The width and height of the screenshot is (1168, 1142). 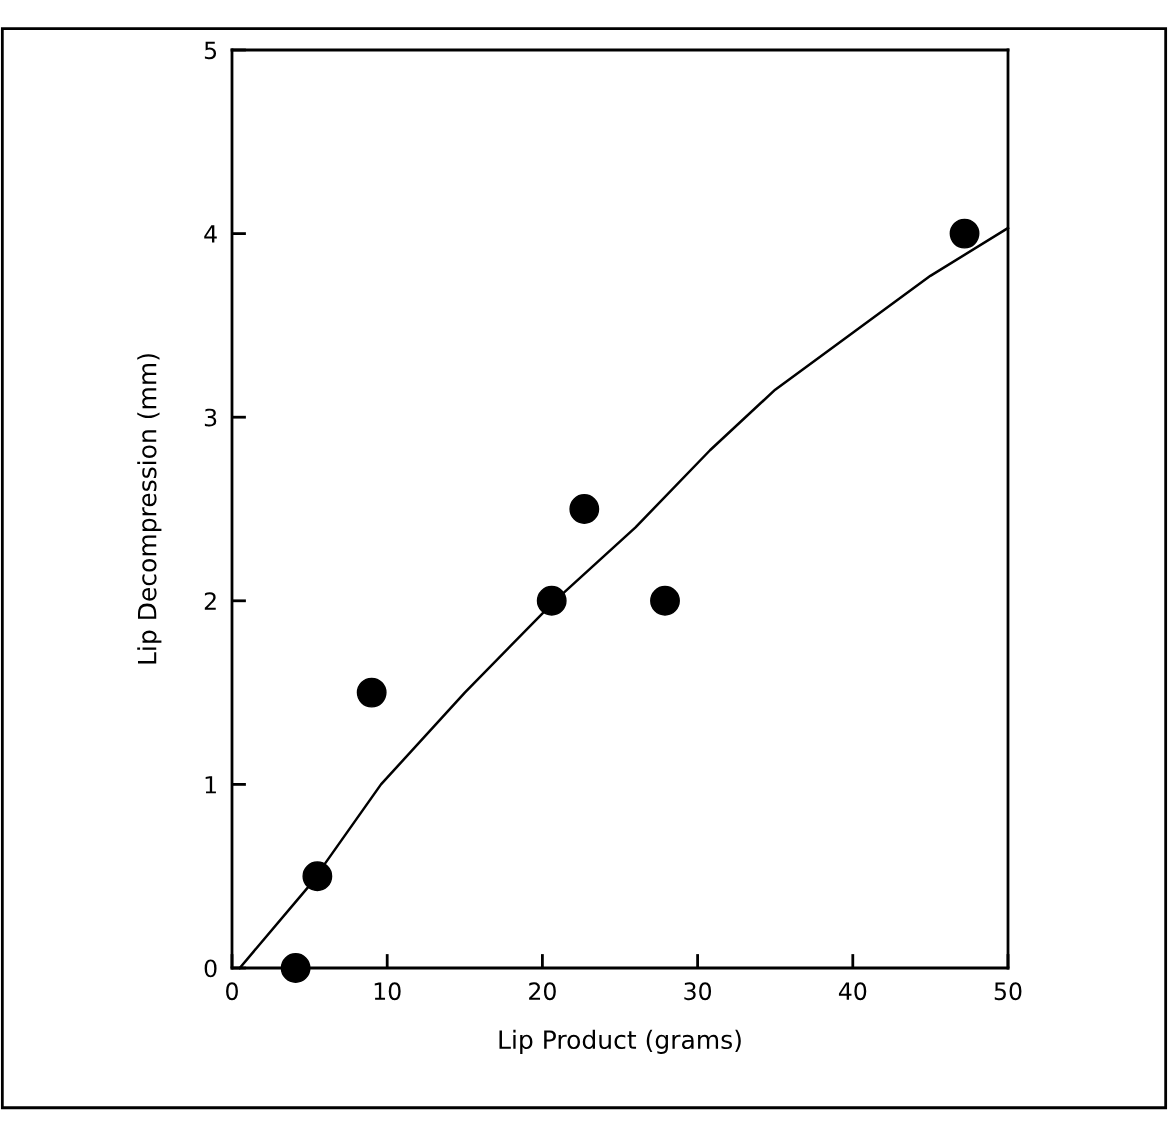 I want to click on y-tick-label: 4, so click(x=210, y=234).